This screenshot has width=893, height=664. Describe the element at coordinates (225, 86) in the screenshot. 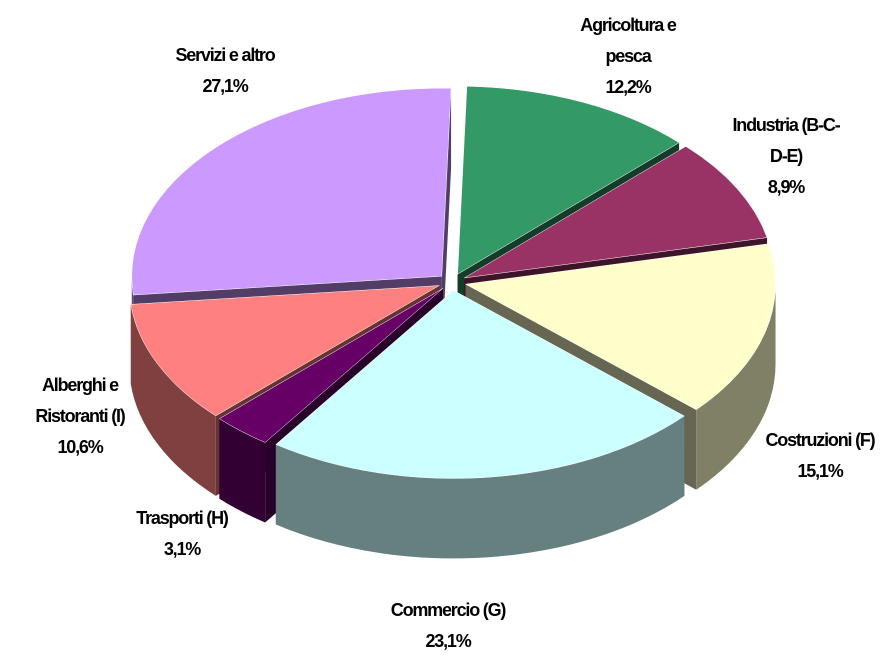

I see `value-label: 27,1%` at that location.